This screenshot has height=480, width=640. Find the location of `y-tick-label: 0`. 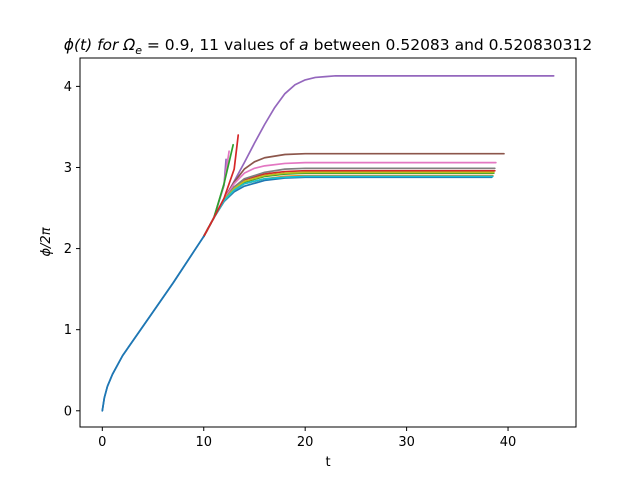

y-tick-label: 0 is located at coordinates (68, 411).